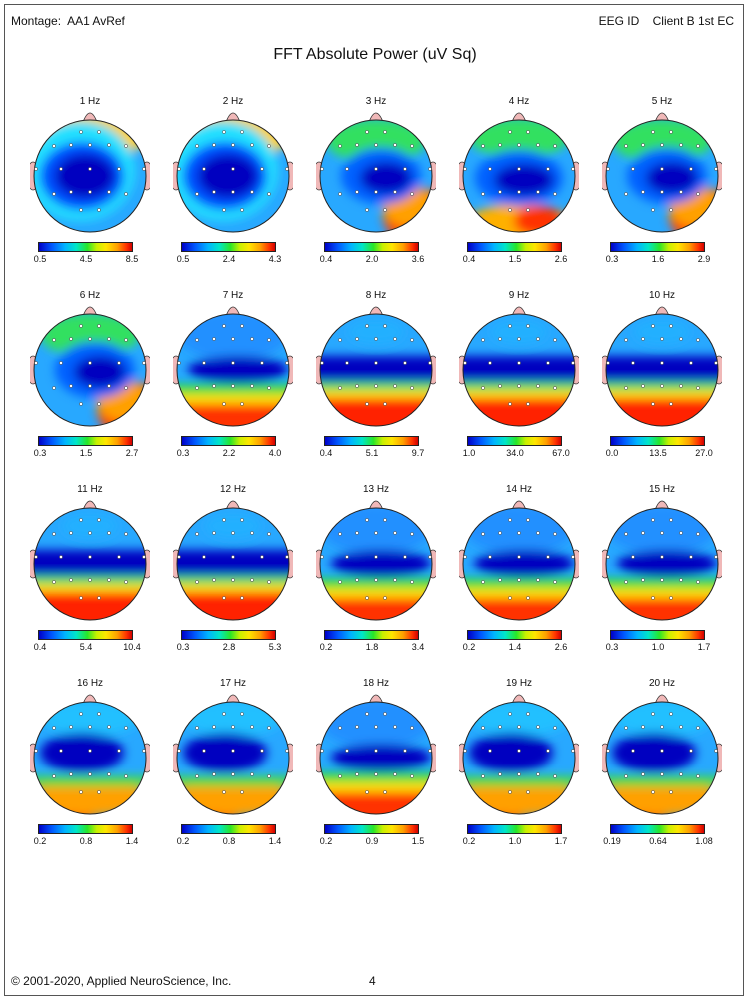  Describe the element at coordinates (36, 21) in the screenshot. I see `montage-label: Montage:` at that location.